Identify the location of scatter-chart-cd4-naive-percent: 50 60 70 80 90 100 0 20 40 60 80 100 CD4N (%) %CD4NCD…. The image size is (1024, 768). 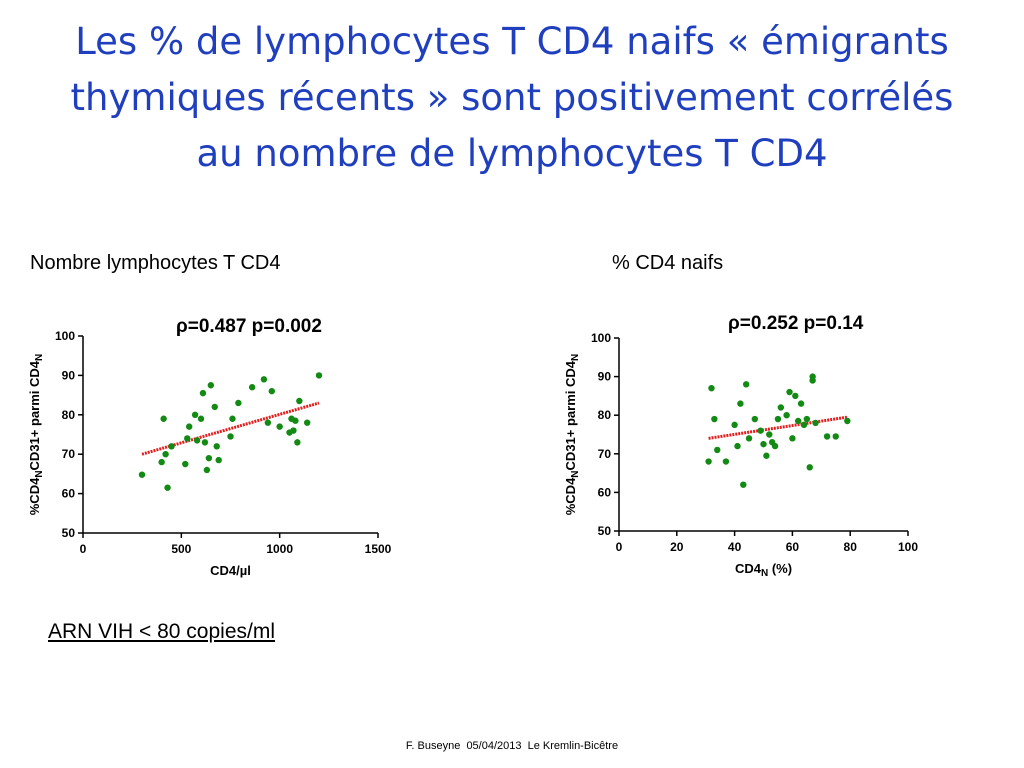
(740, 455).